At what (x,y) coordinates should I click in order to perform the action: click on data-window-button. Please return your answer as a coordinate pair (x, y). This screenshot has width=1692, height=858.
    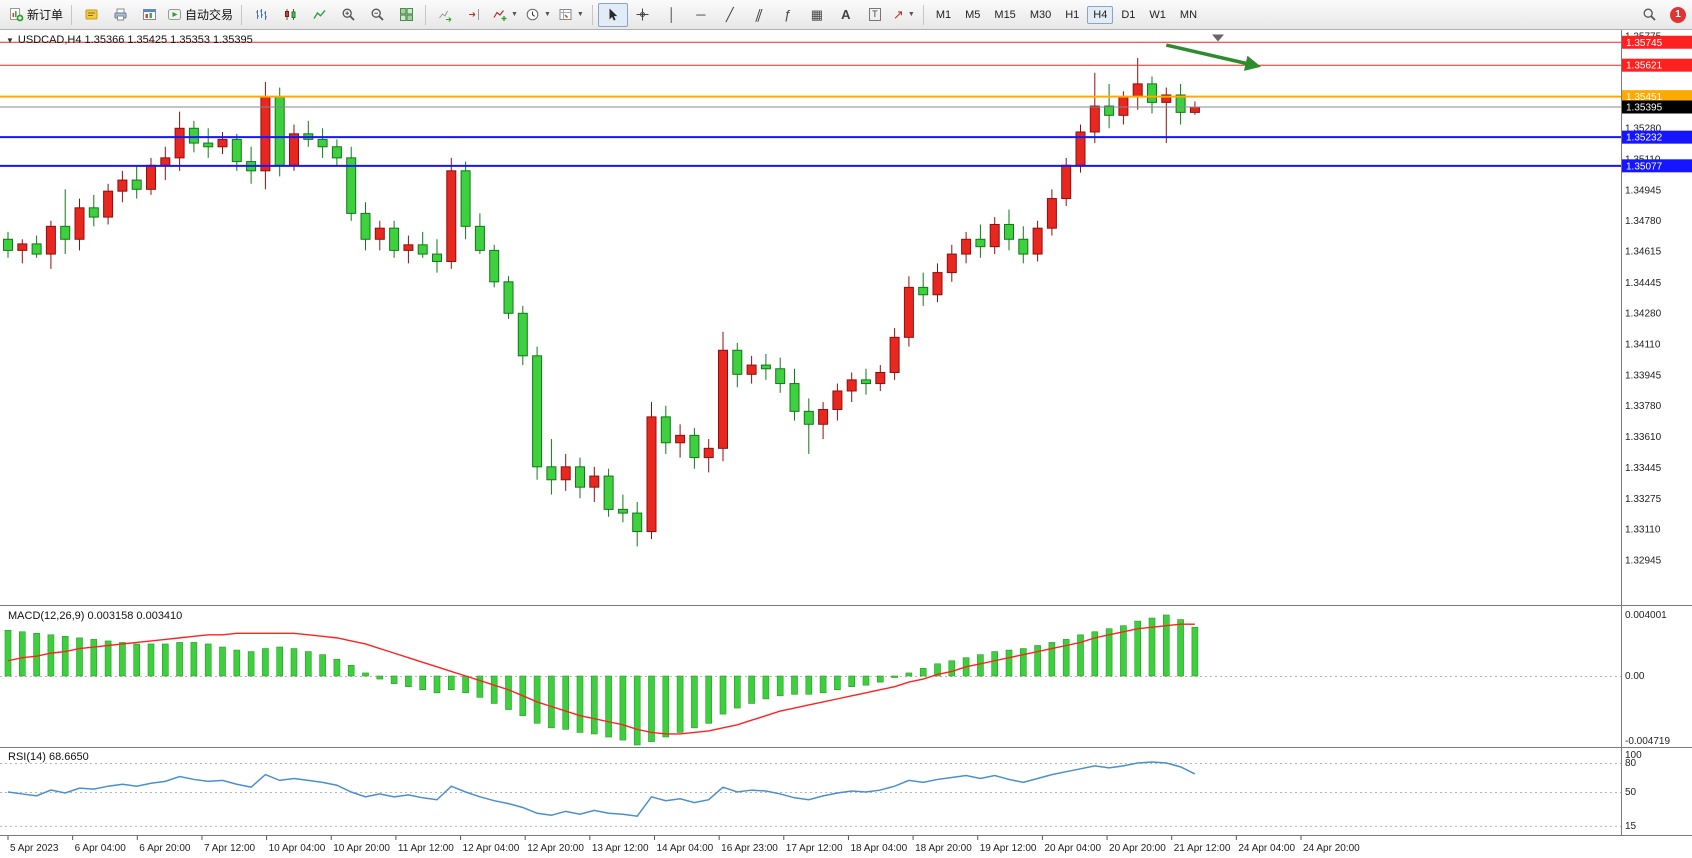
    Looking at the image, I should click on (149, 15).